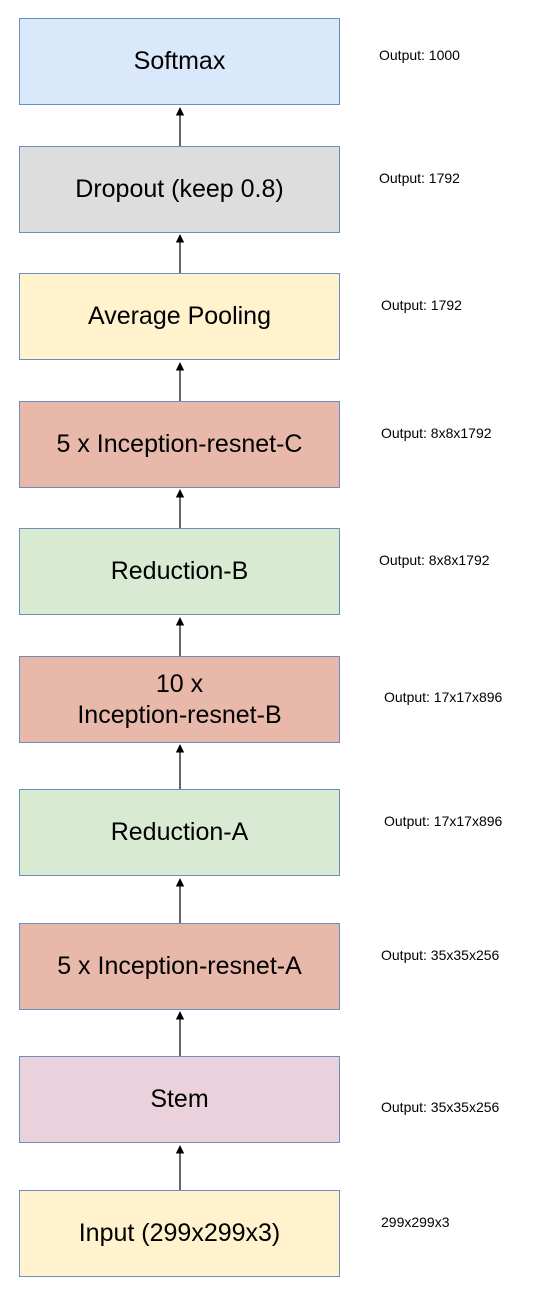  I want to click on note-softmax-output: Output: 1000, so click(419, 55).